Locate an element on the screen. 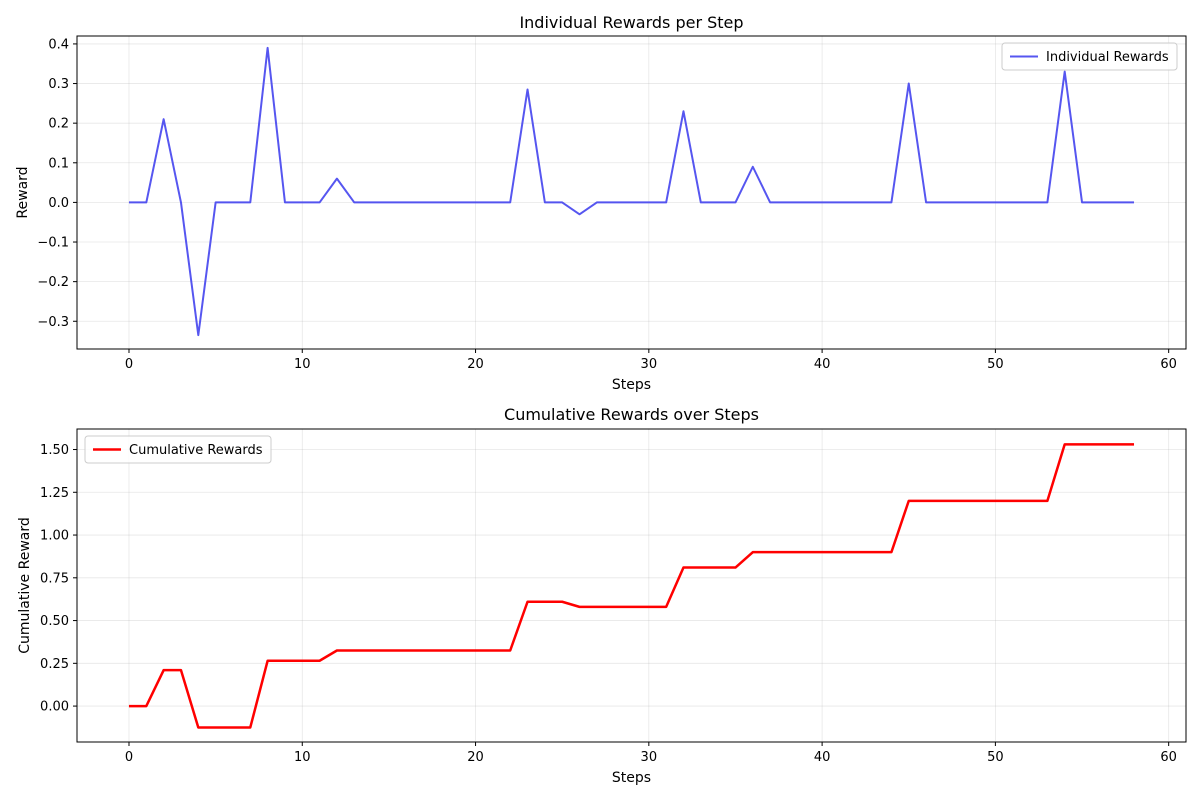 The image size is (1200, 804). y-tick-label: −0.3 is located at coordinates (53, 322).